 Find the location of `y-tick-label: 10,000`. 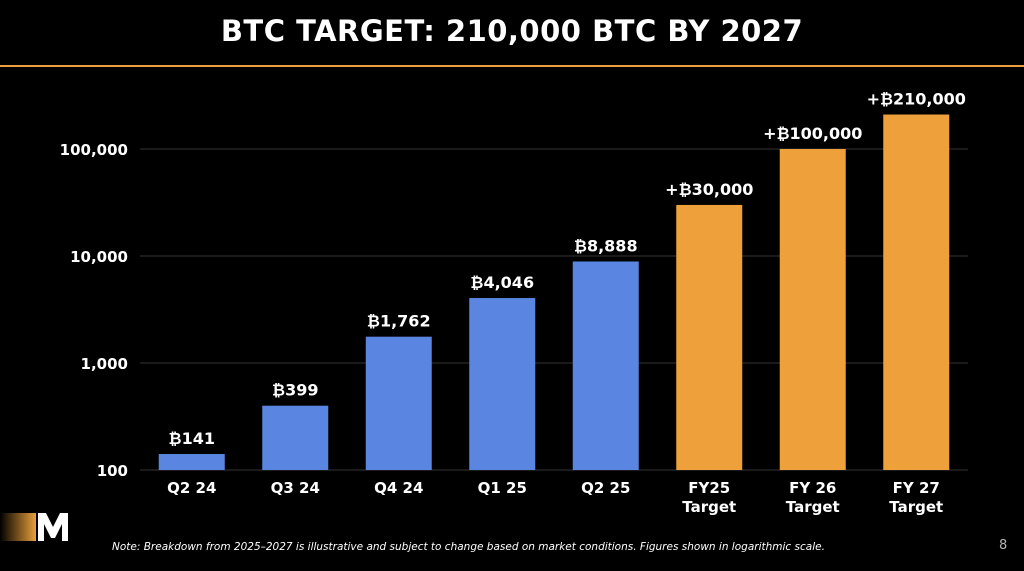

y-tick-label: 10,000 is located at coordinates (99, 257).